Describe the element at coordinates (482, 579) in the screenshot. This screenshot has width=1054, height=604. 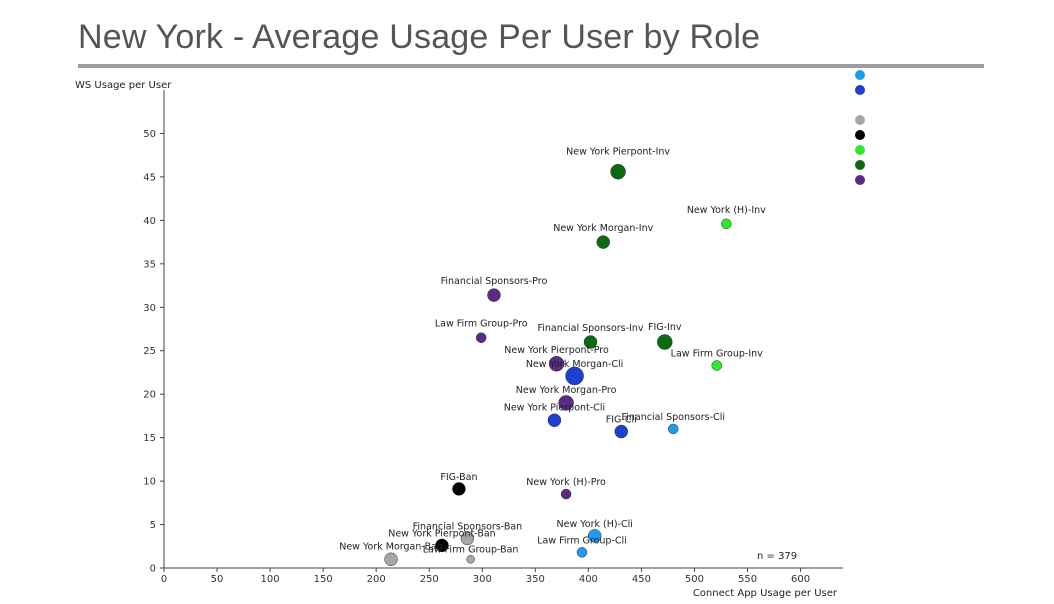
I see `x-tick-label: 300` at that location.